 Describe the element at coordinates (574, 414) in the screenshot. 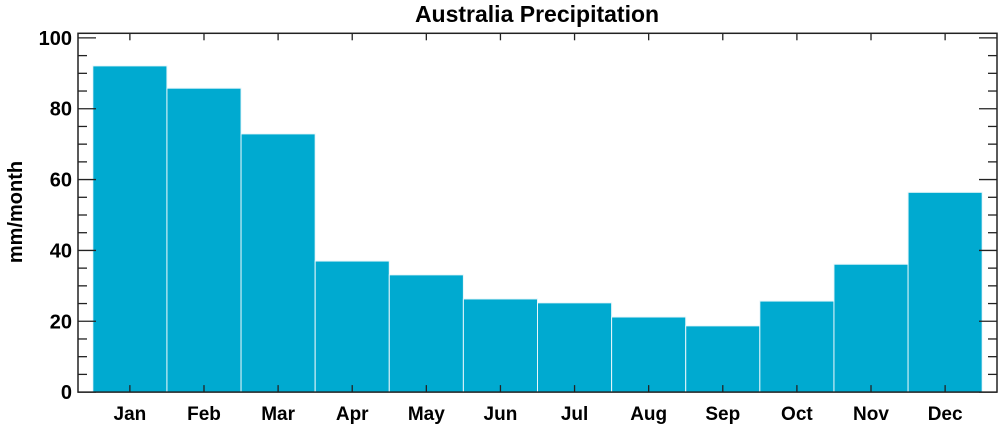

I see `x-tick-label: Jul` at that location.